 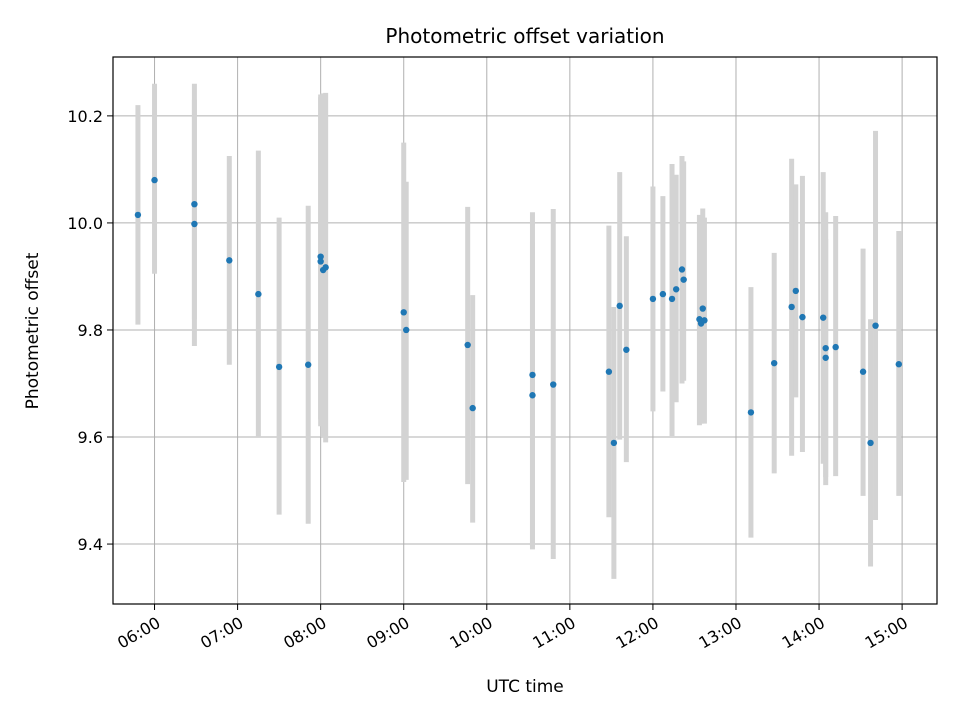 What do you see at coordinates (85, 116) in the screenshot?
I see `y-tick-label: 10.2` at bounding box center [85, 116].